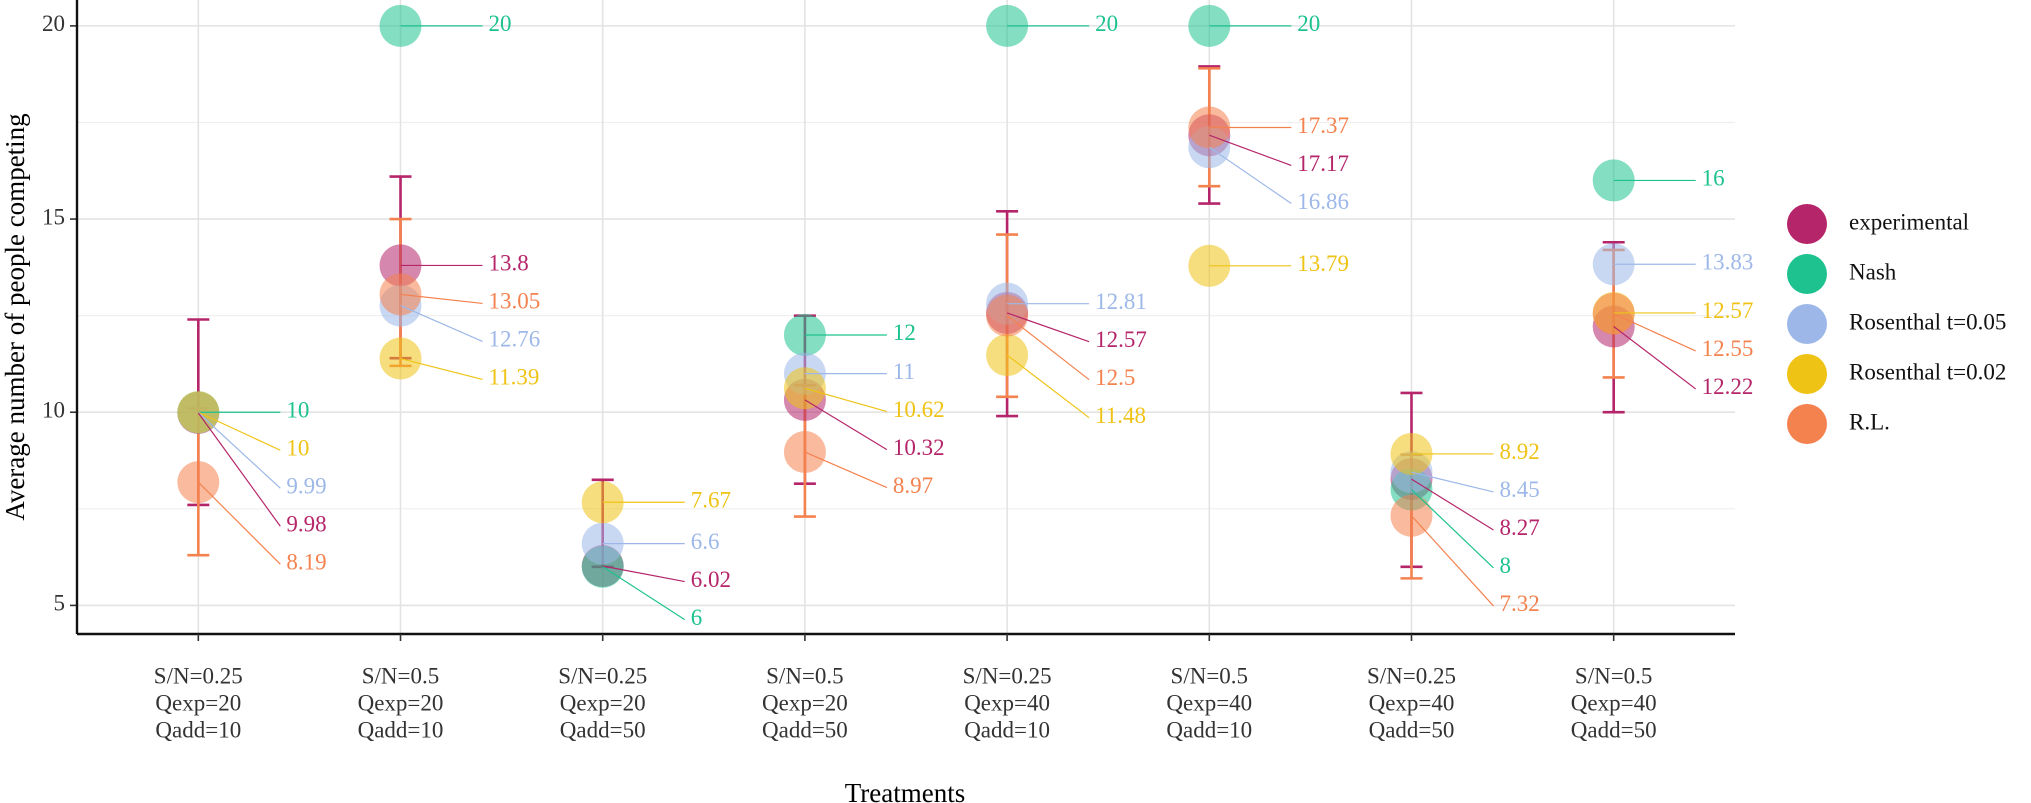 The width and height of the screenshot is (2031, 803). I want to click on legend-label: R.L., so click(1869, 421).